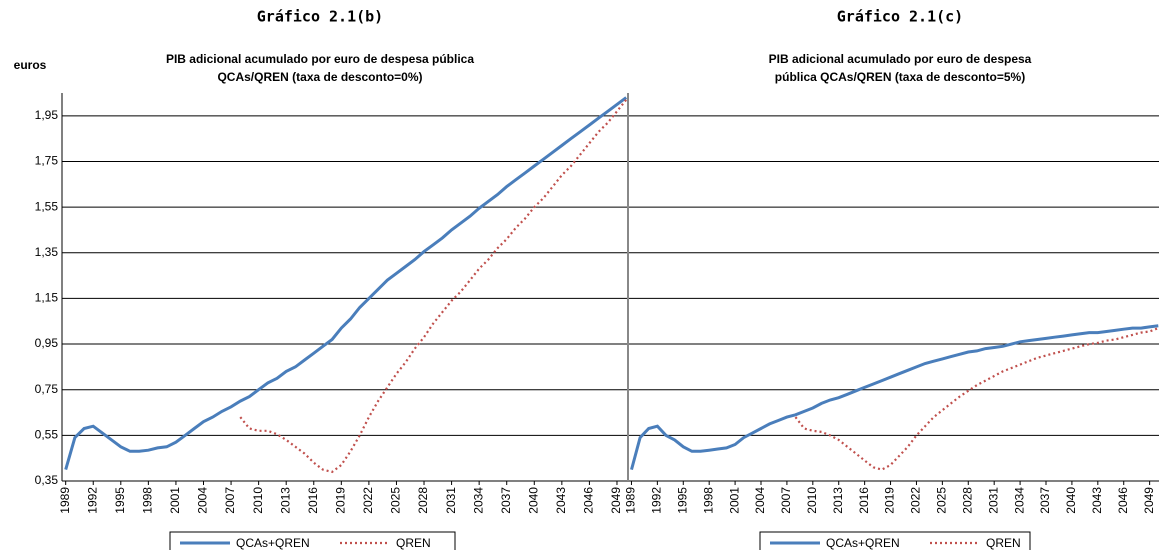 This screenshot has height=550, width=1159. What do you see at coordinates (47, 161) in the screenshot?
I see `y-tick-label: 1,75` at bounding box center [47, 161].